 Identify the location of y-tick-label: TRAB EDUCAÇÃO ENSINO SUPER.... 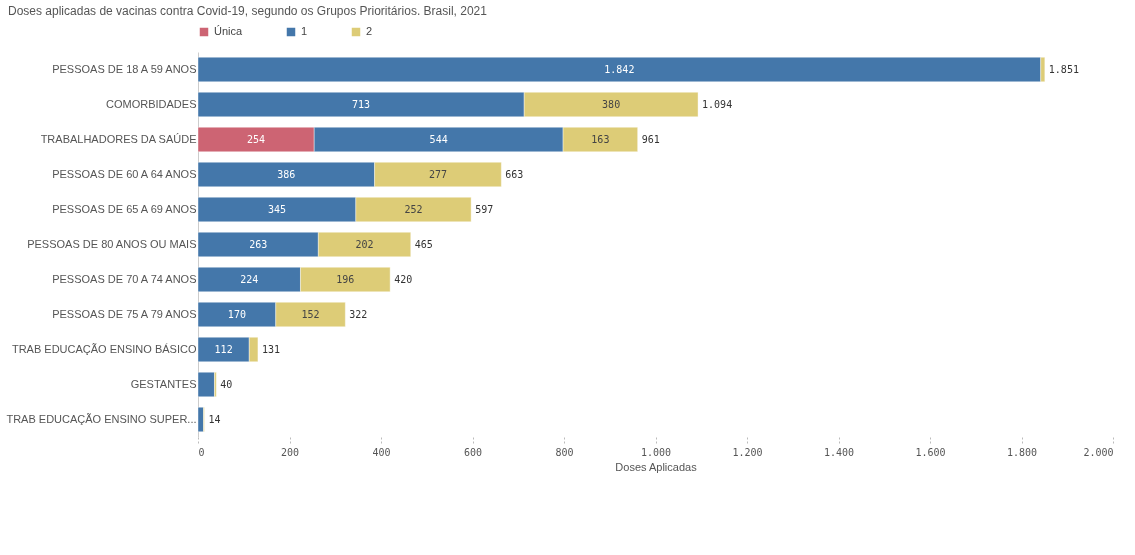
(101, 418).